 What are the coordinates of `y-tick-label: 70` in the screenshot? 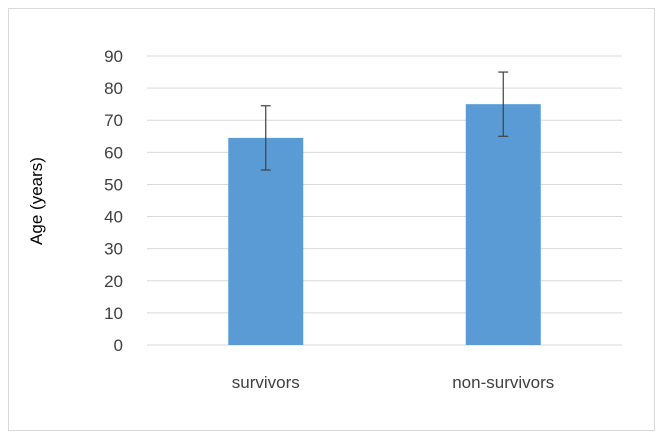 It's located at (113, 120).